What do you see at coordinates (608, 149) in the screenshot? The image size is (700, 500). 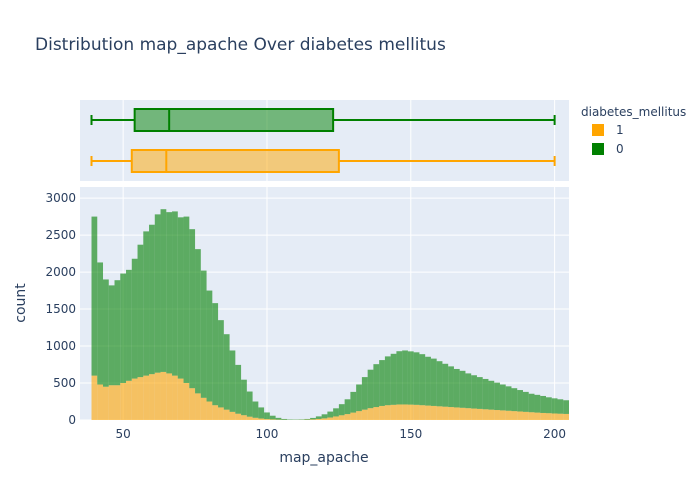 I see `legend-item-0: 0` at bounding box center [608, 149].